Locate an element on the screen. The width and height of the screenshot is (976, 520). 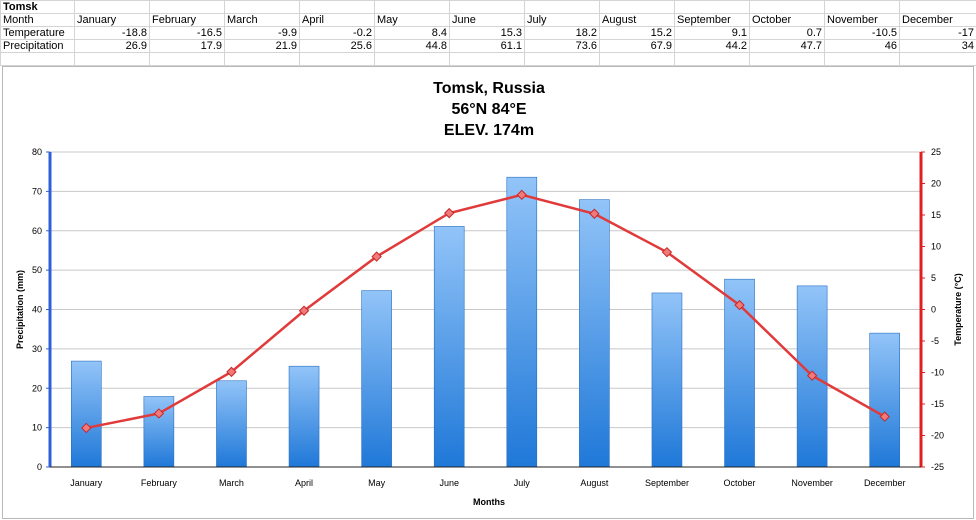
x-tick-label: November is located at coordinates (812, 483).